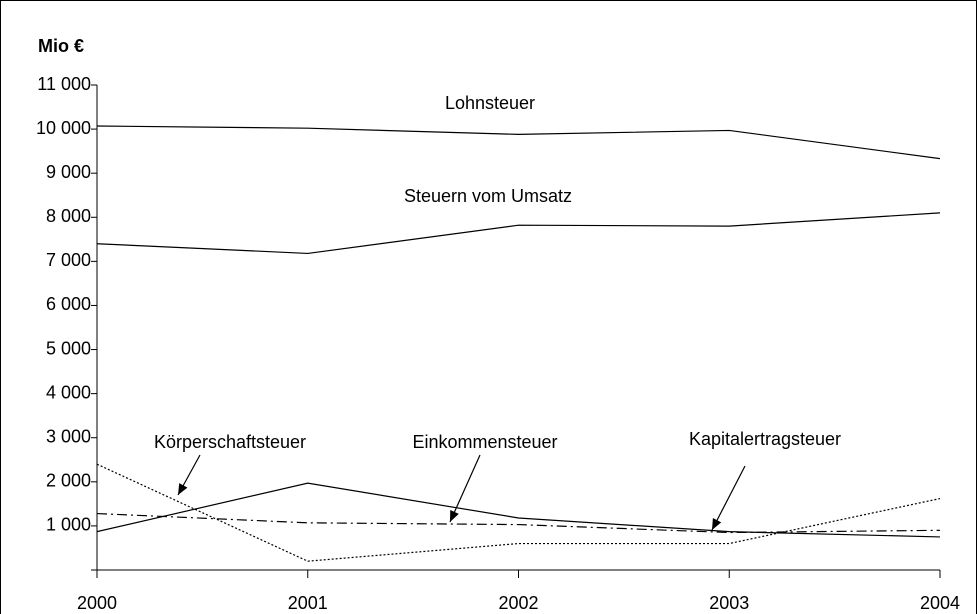  Describe the element at coordinates (68, 436) in the screenshot. I see `y-tick-label: 3 000` at that location.